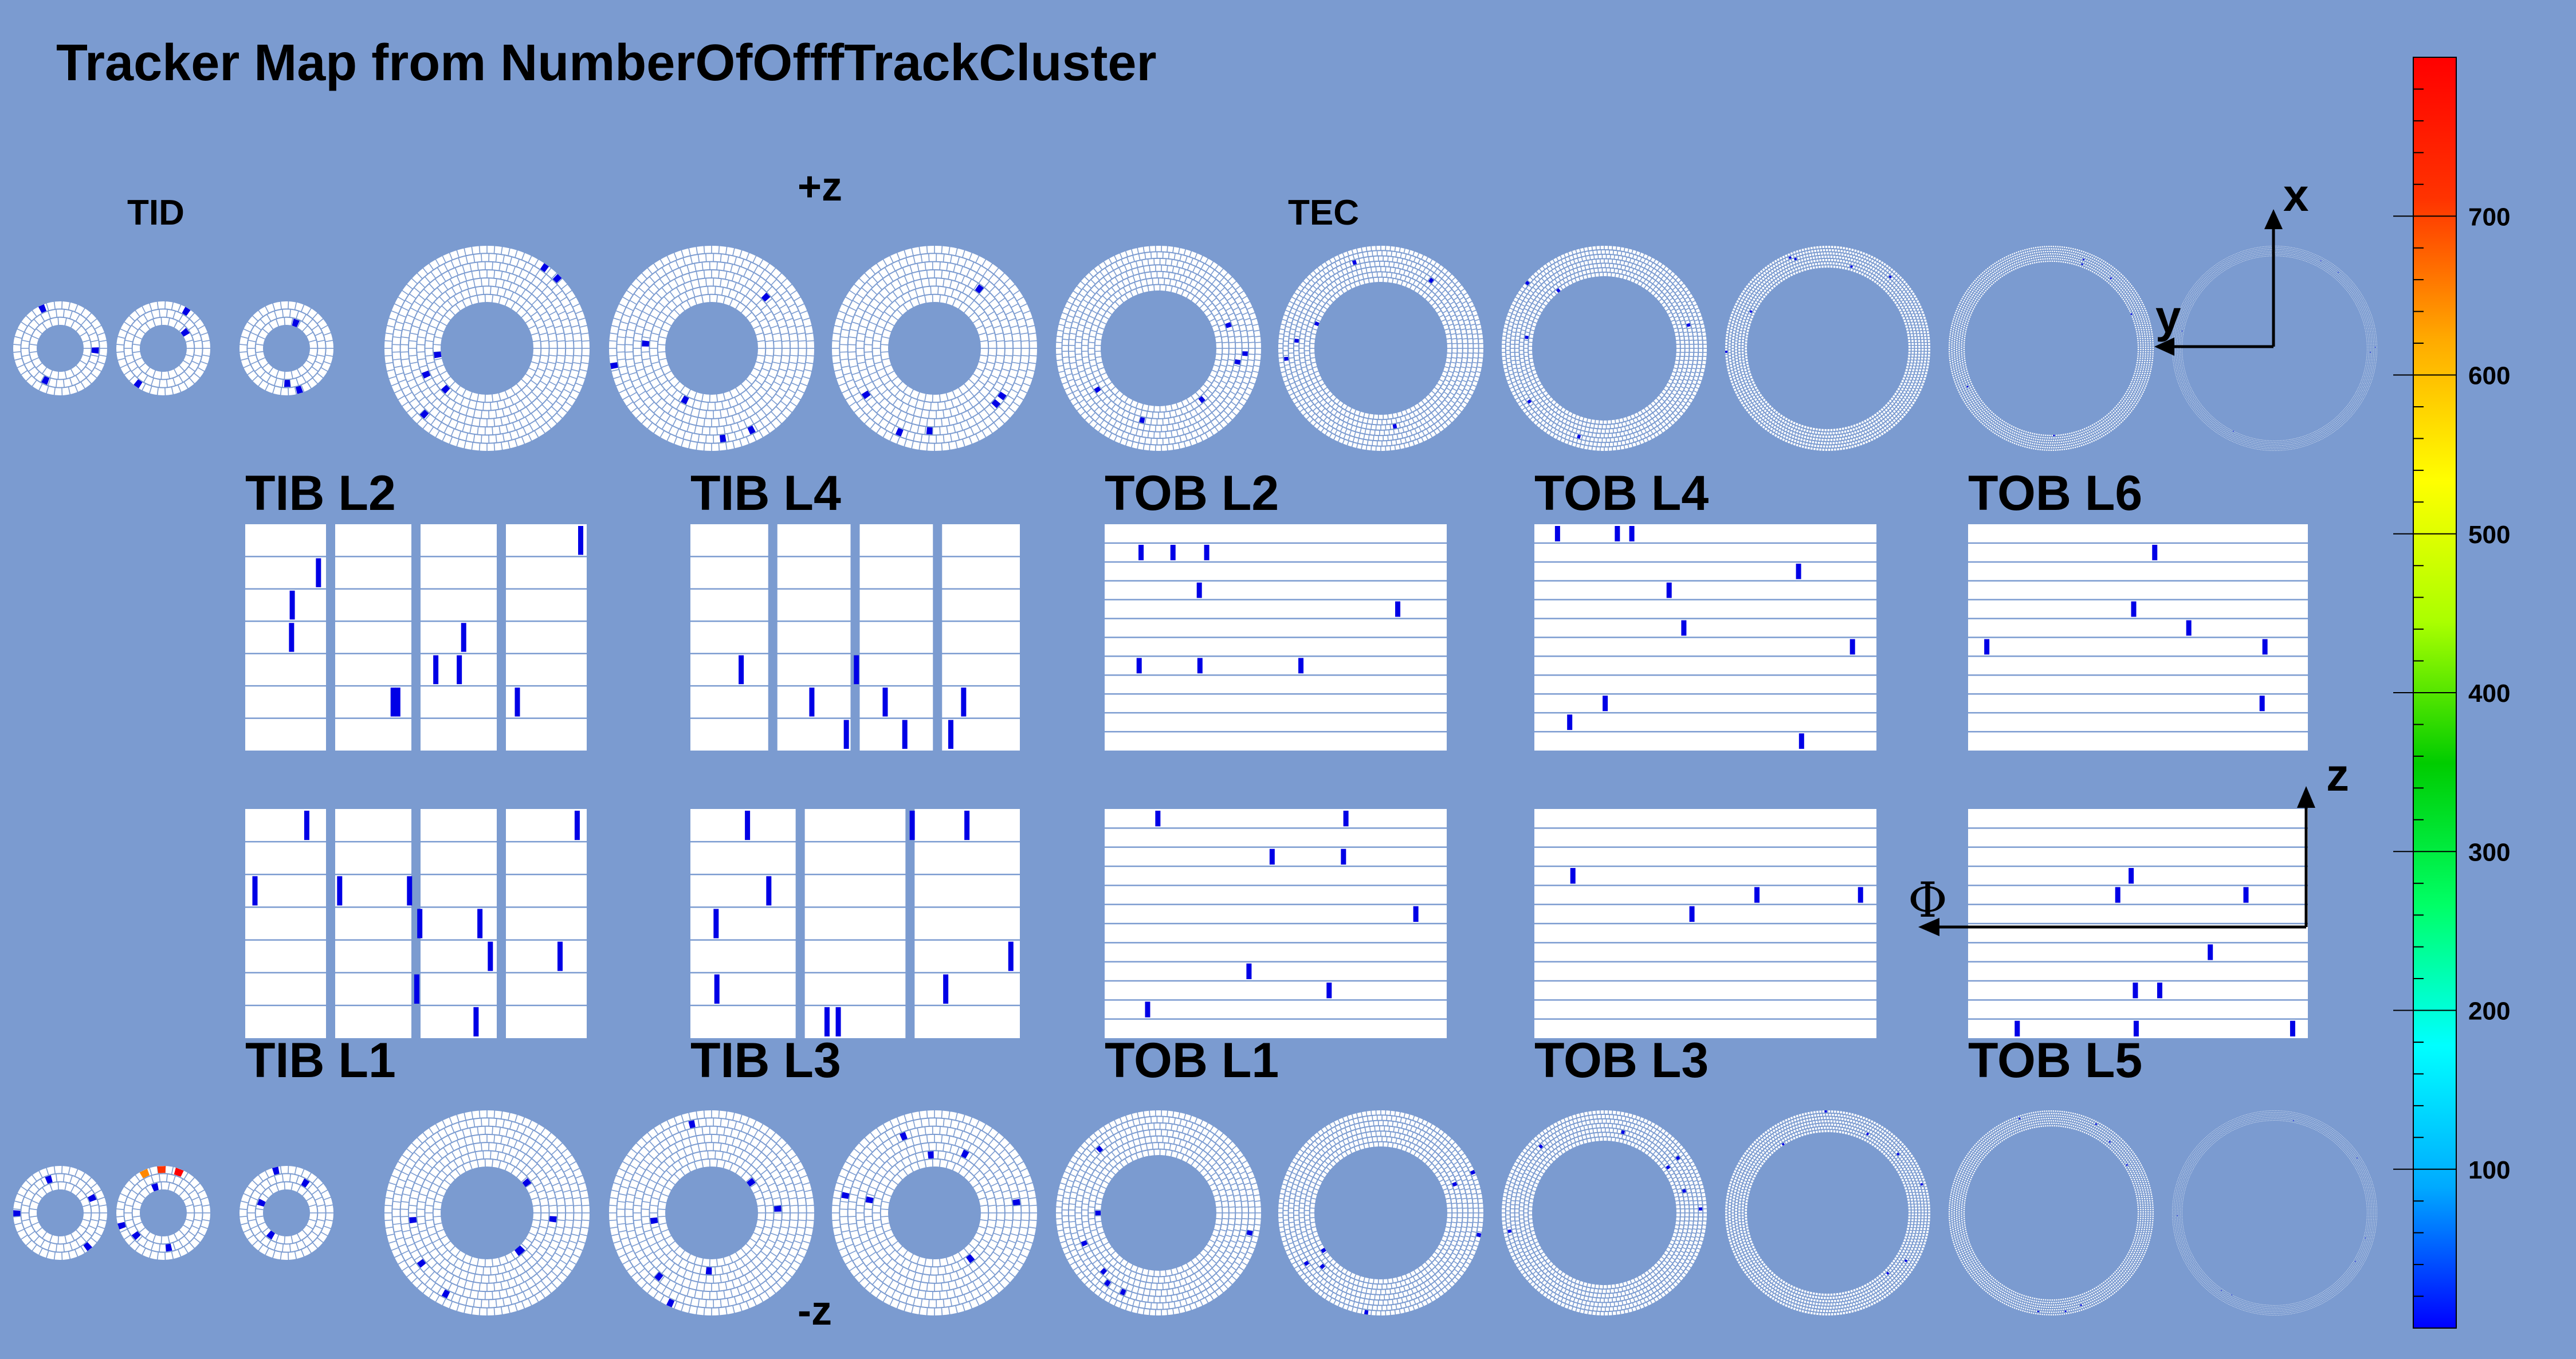 Image resolution: width=2576 pixels, height=1359 pixels. I want to click on color-scale: 100 200 300 400 500 600 700, so click(2451, 693).